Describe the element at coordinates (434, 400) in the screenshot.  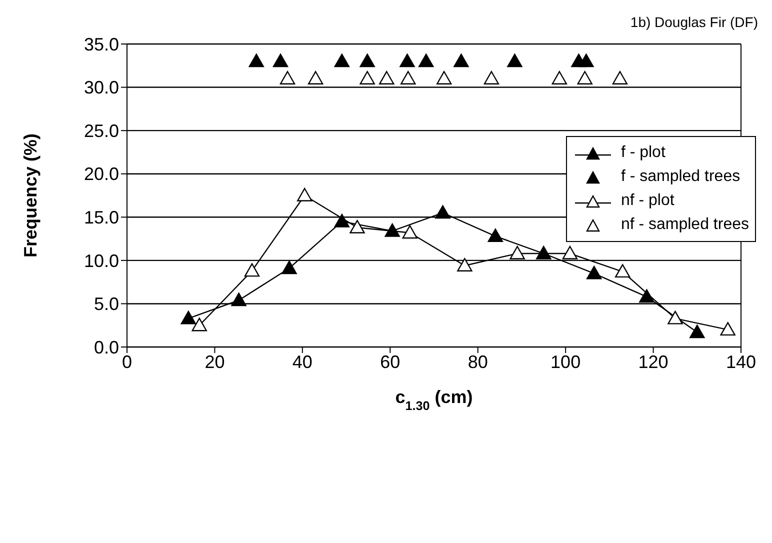
I see `x-axis-title: c$_{1.30}$ (cm)` at that location.